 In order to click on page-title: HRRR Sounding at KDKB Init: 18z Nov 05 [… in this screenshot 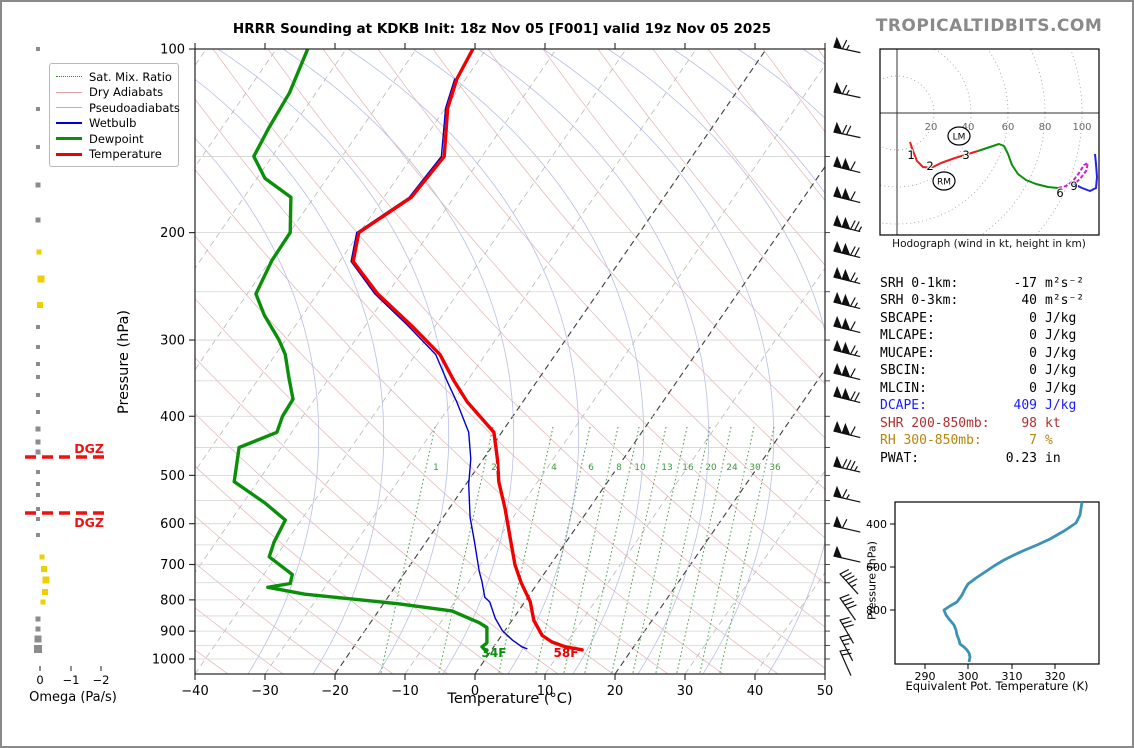, I will do `click(502, 29)`.